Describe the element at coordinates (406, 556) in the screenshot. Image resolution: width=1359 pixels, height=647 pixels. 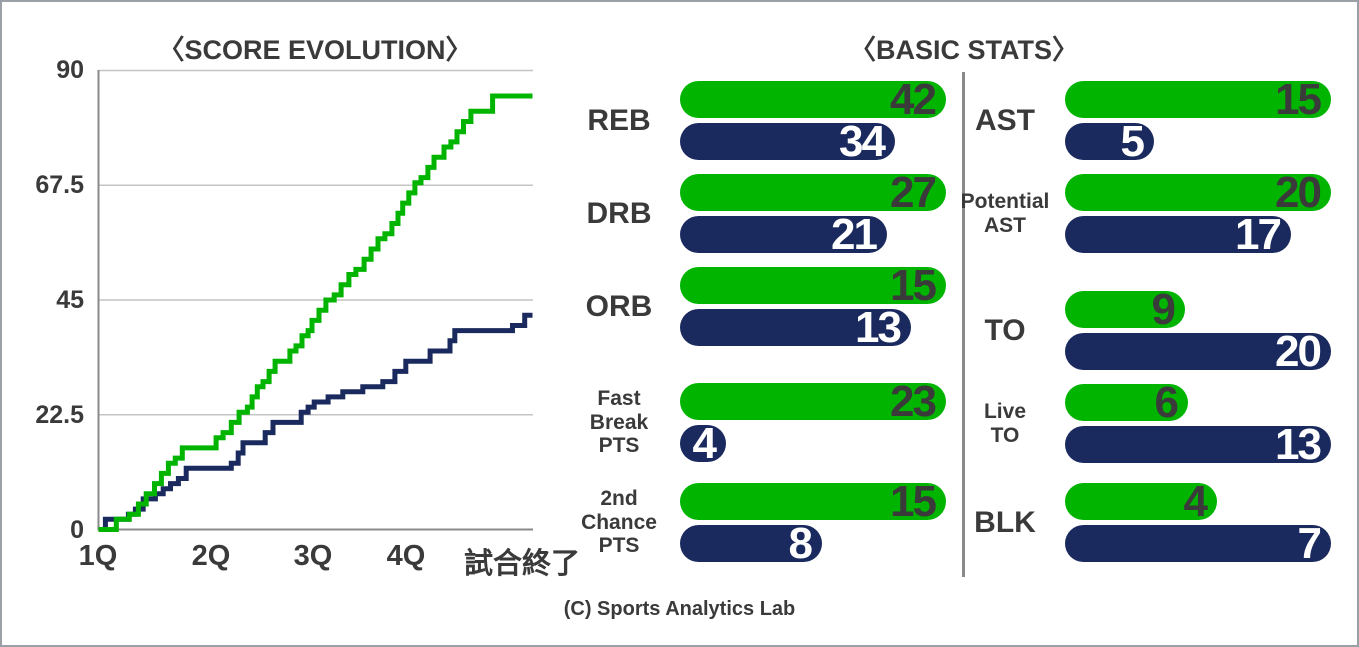
I see `x-label-4q: 4Q` at that location.